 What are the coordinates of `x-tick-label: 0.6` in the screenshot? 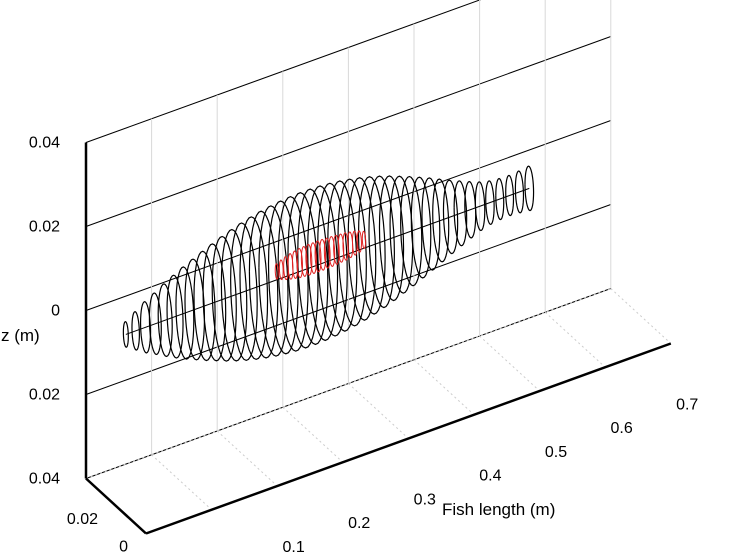 It's located at (621, 428).